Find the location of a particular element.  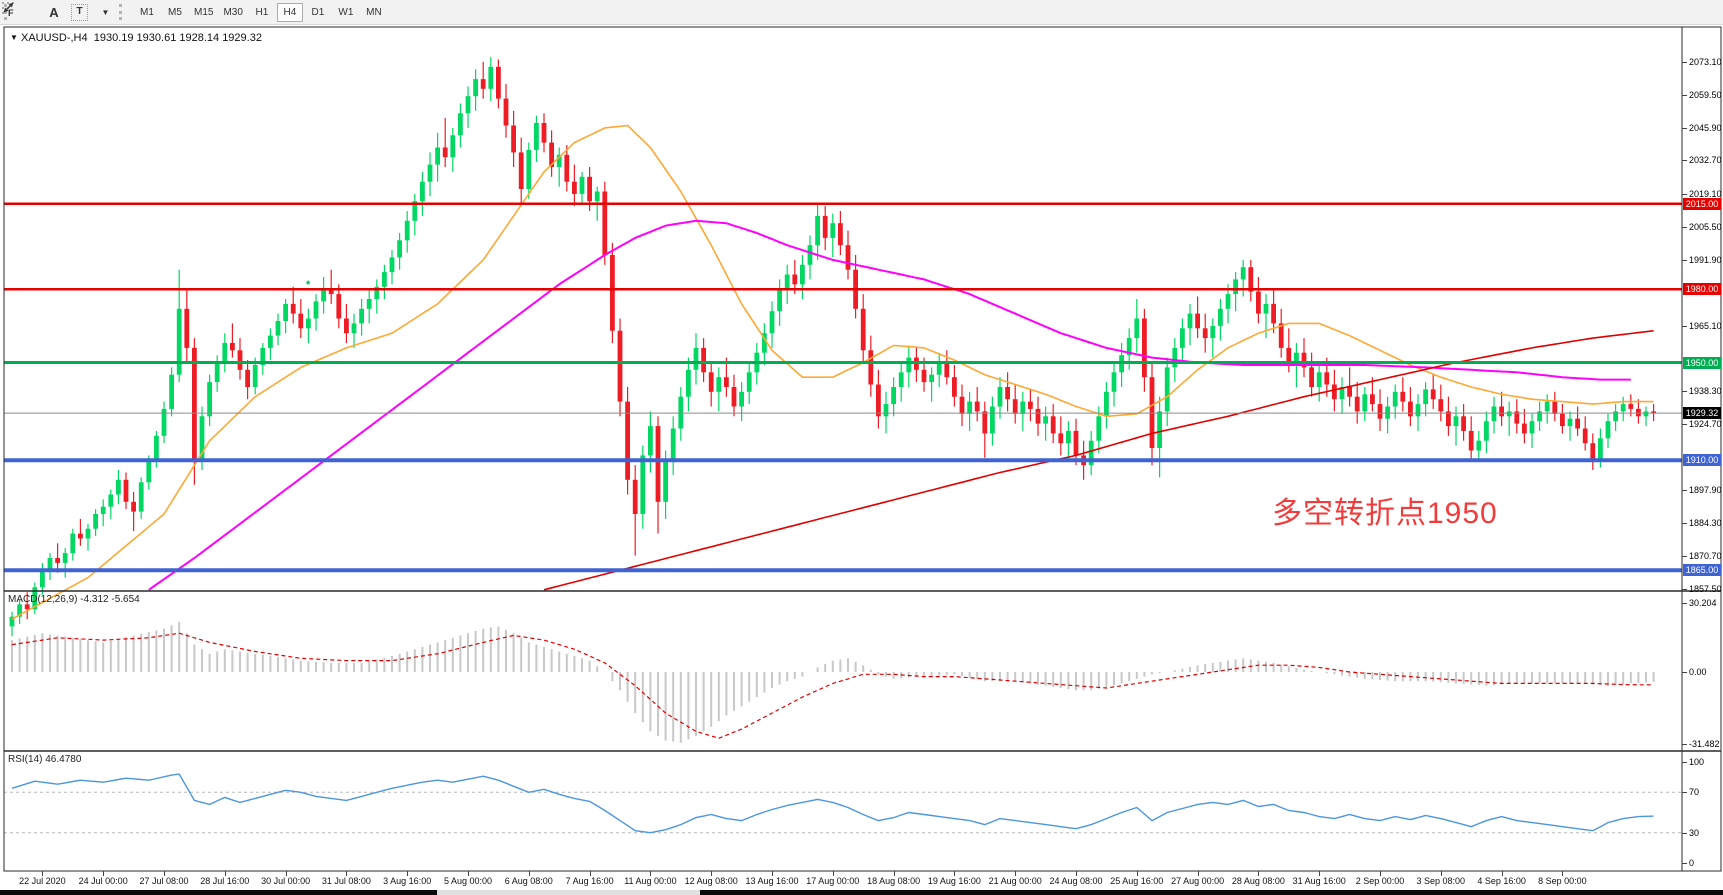

time-axis-label: 25 Aug 16:00 is located at coordinates (1137, 881).